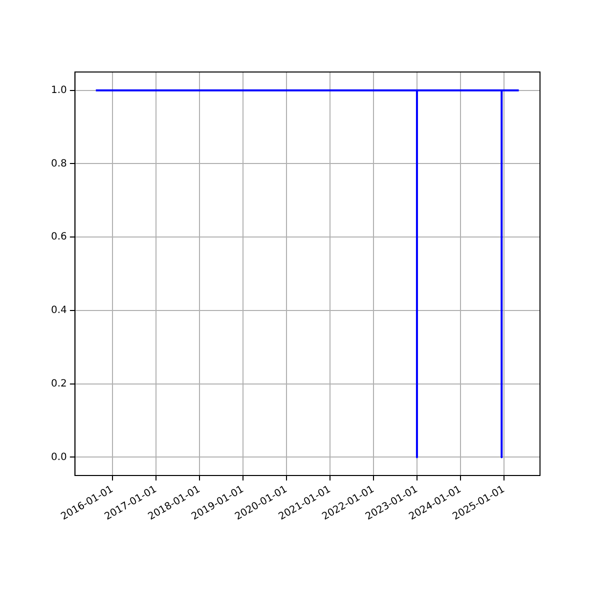  Describe the element at coordinates (58, 164) in the screenshot. I see `y-tick-label: 0.8` at that location.